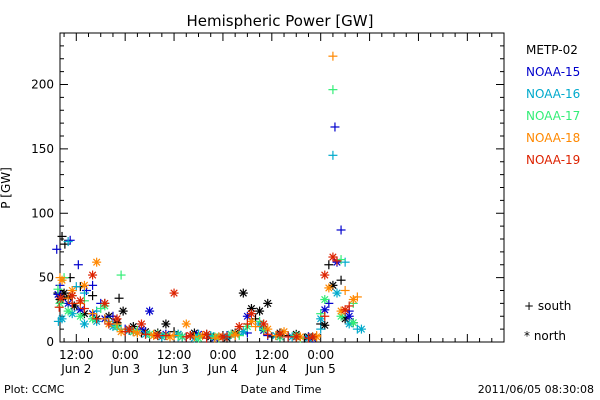  What do you see at coordinates (553, 116) in the screenshot?
I see `legend-entry: NOAA-17` at bounding box center [553, 116].